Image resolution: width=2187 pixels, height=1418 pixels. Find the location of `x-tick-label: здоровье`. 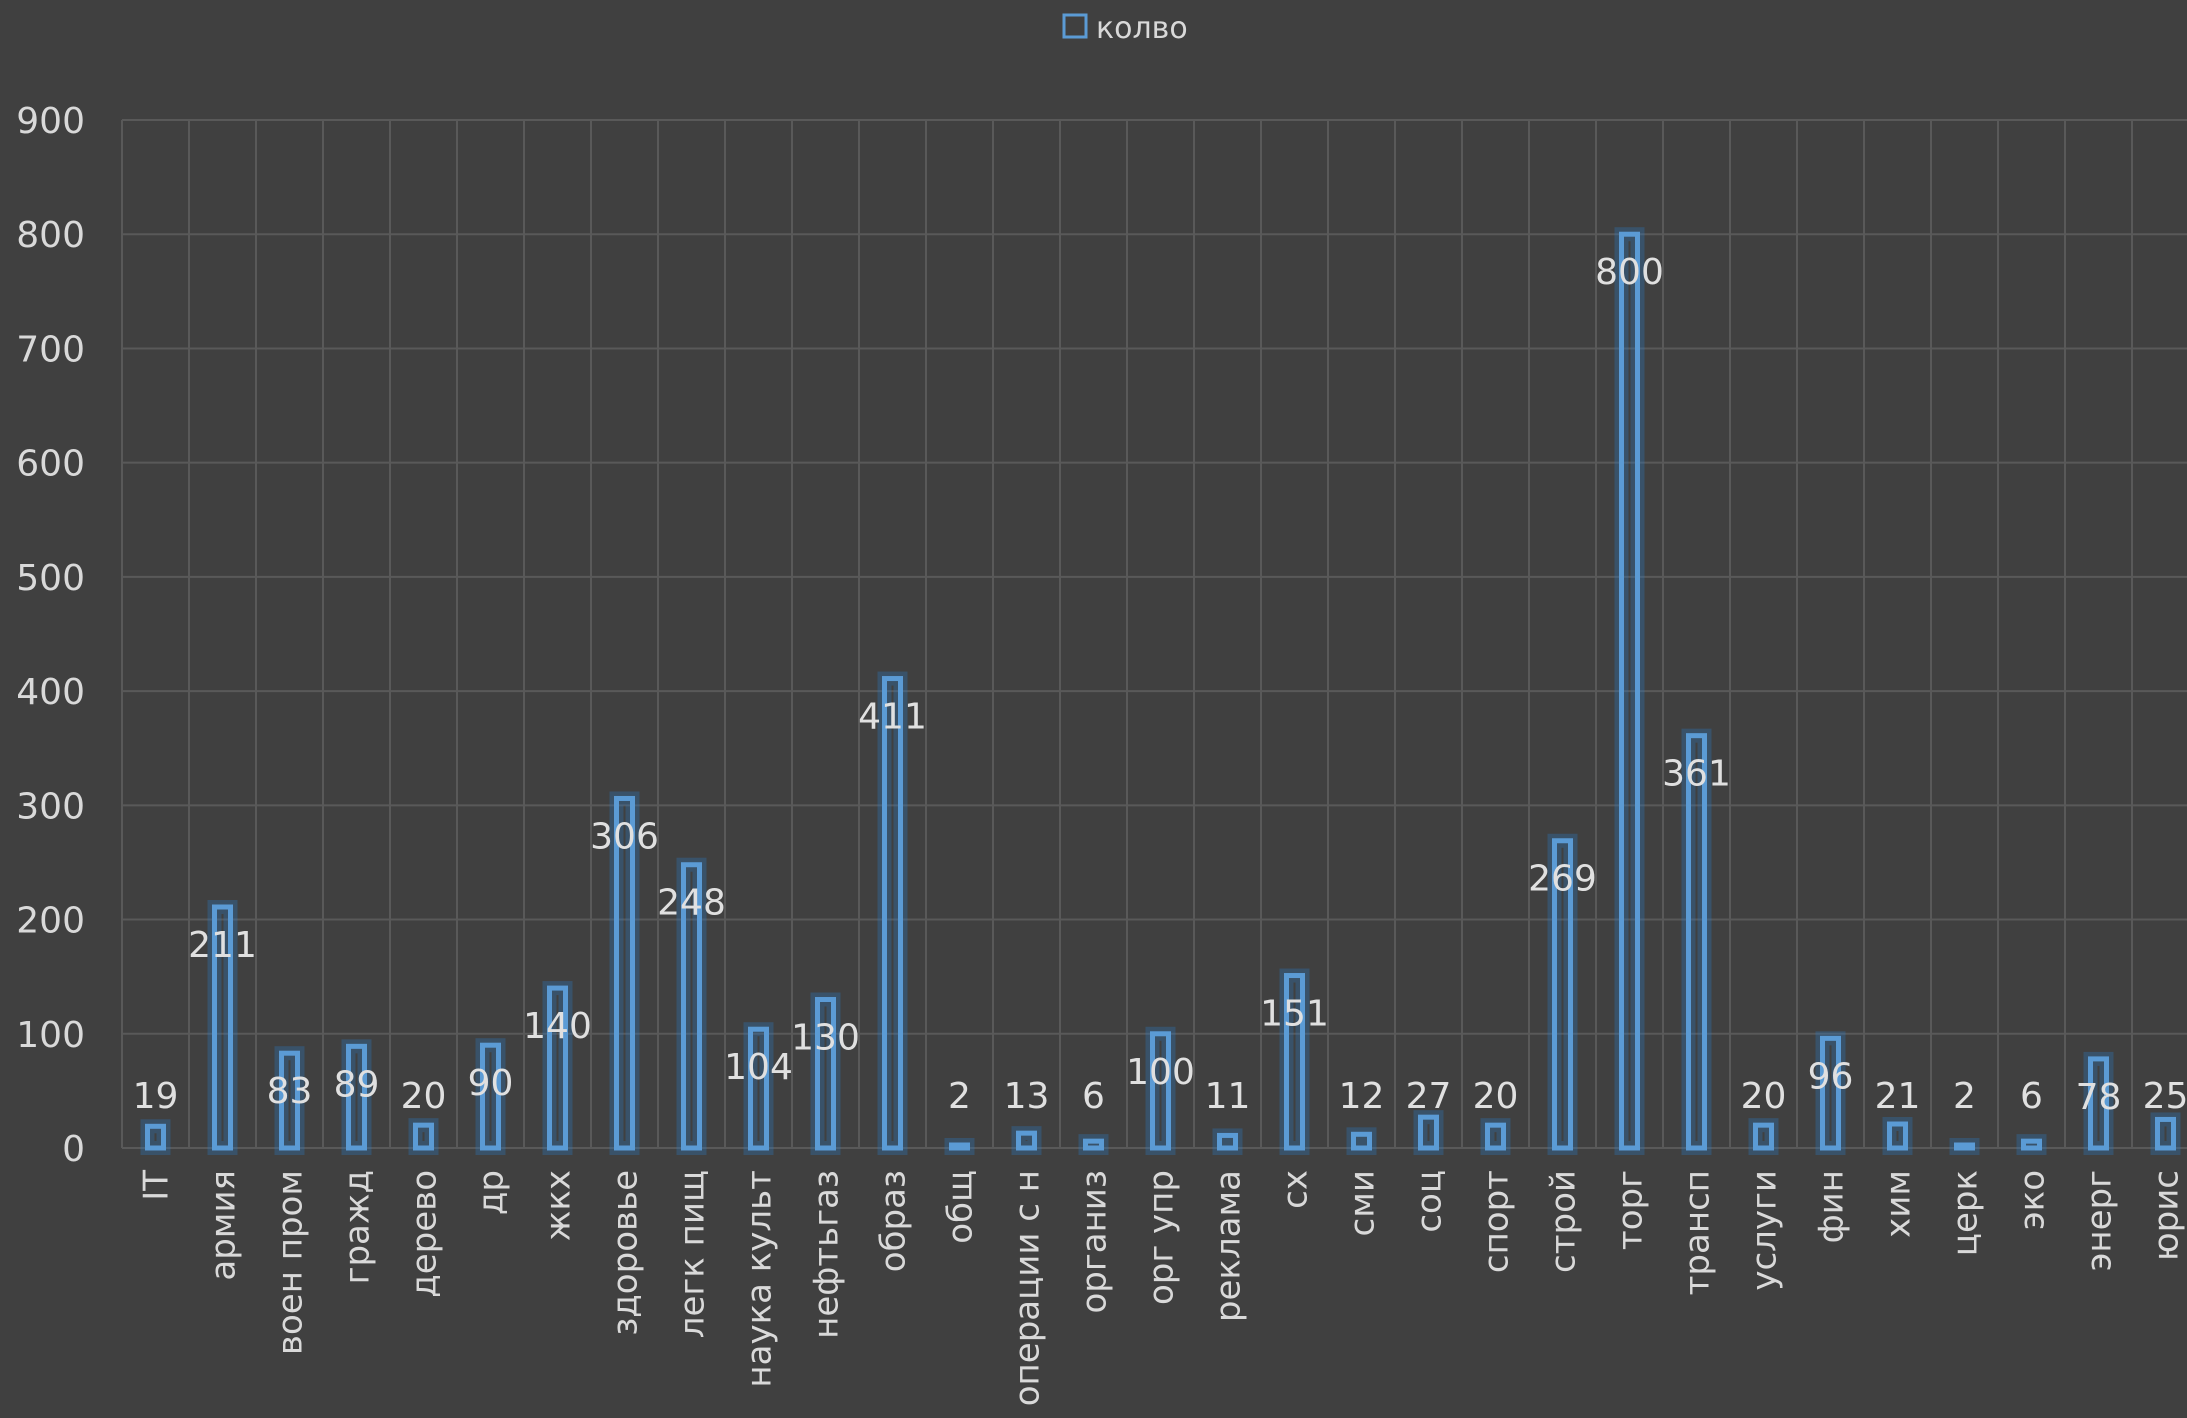

x-tick-label: здоровье is located at coordinates (626, 1253).